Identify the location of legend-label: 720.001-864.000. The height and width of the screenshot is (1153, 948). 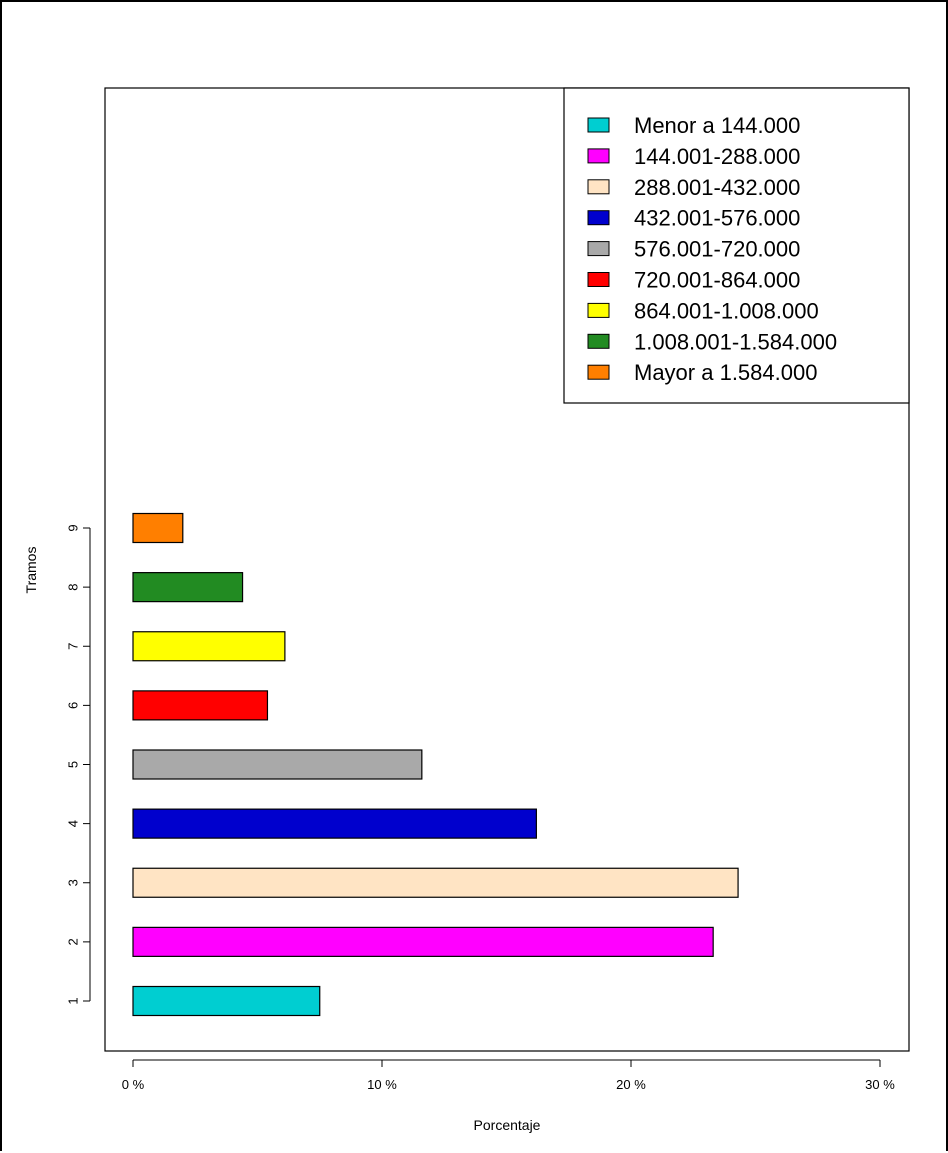
(717, 280).